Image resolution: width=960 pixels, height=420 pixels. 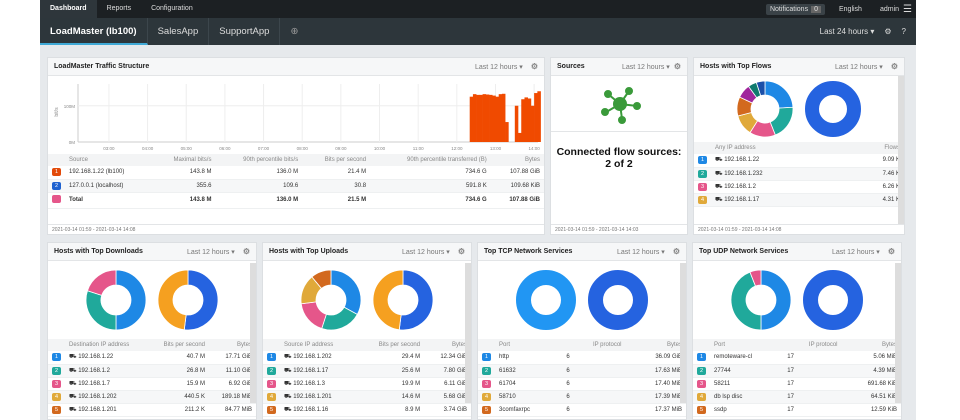 What do you see at coordinates (873, 148) in the screenshot?
I see `column-header: Flows` at bounding box center [873, 148].